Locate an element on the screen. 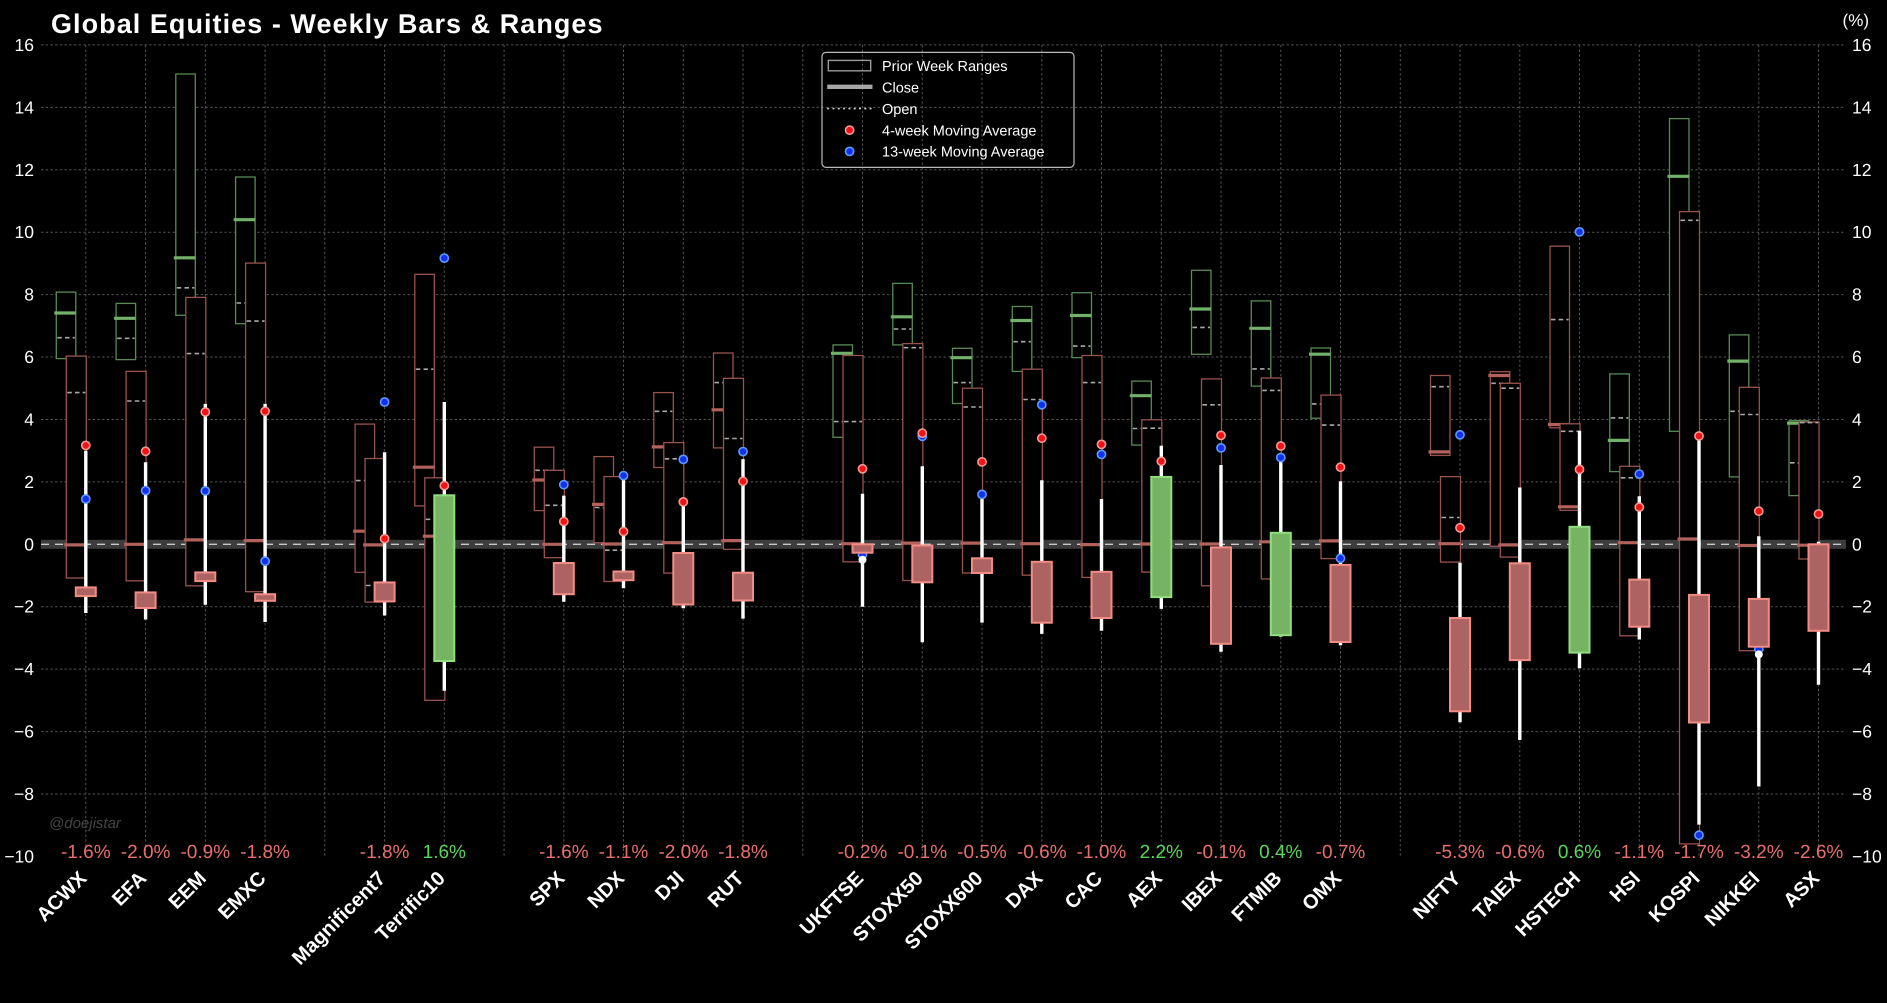 The height and width of the screenshot is (1003, 1887). svg-text: -1.0% is located at coordinates (1102, 852).